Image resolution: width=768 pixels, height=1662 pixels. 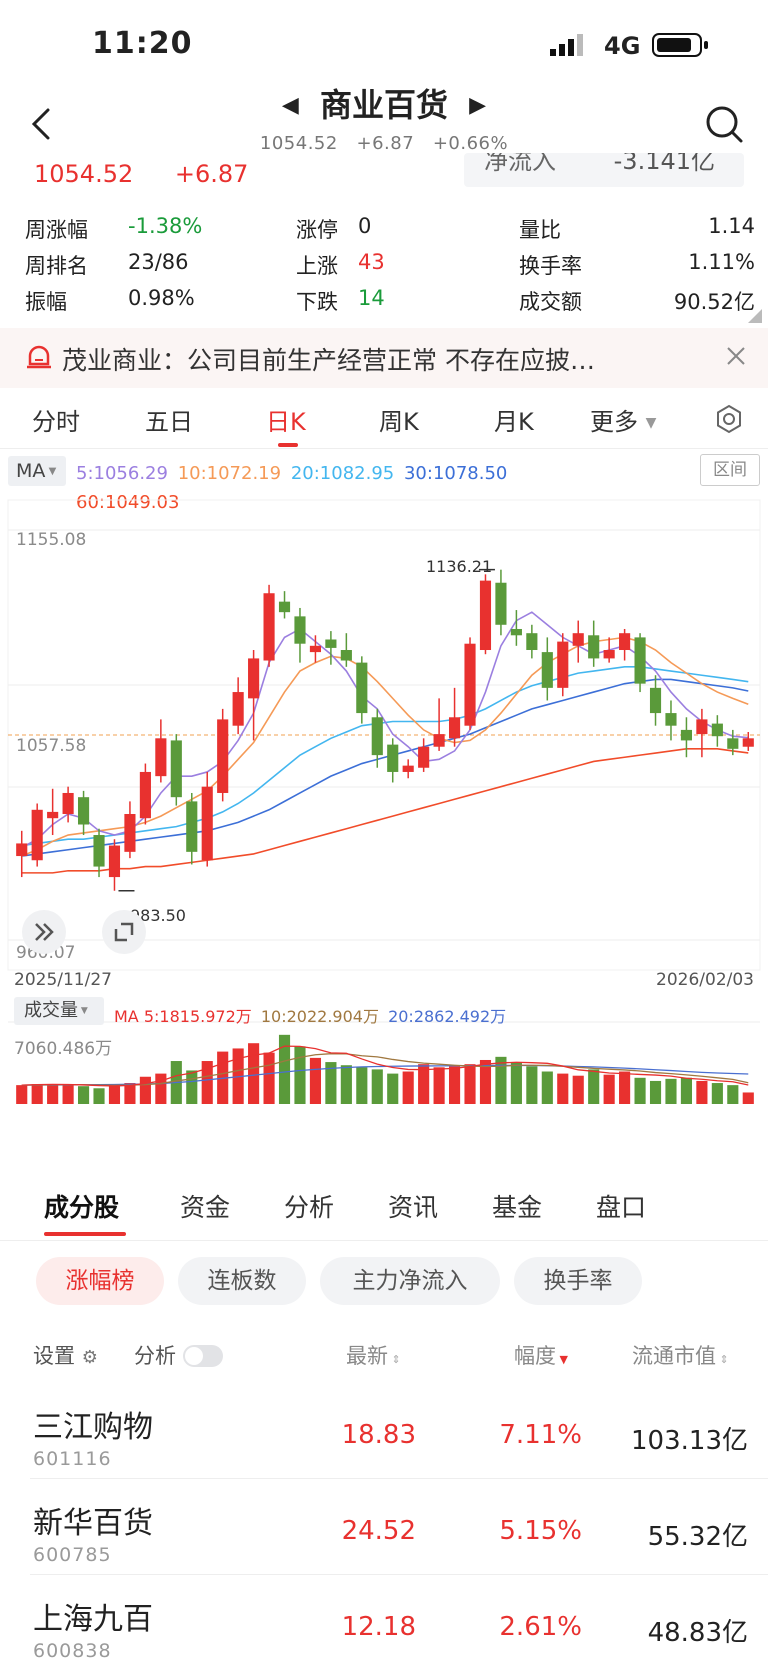 What do you see at coordinates (680, 1355) in the screenshot?
I see `col-mktcap: 流通市值 ⇕` at bounding box center [680, 1355].